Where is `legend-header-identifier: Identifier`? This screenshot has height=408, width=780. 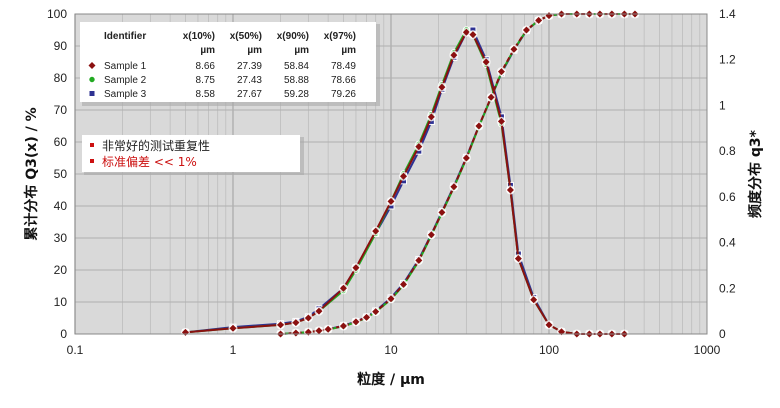 legend-header-identifier: Identifier is located at coordinates (125, 36).